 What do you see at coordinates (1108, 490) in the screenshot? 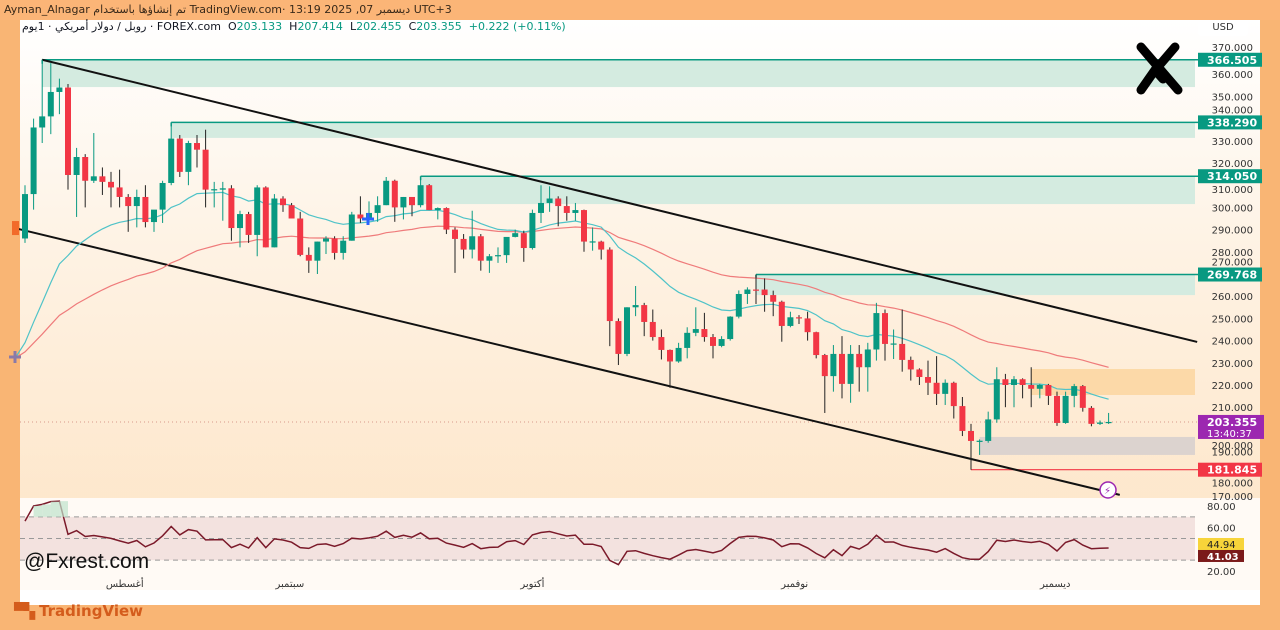
I see `lightning-icon` at bounding box center [1108, 490].